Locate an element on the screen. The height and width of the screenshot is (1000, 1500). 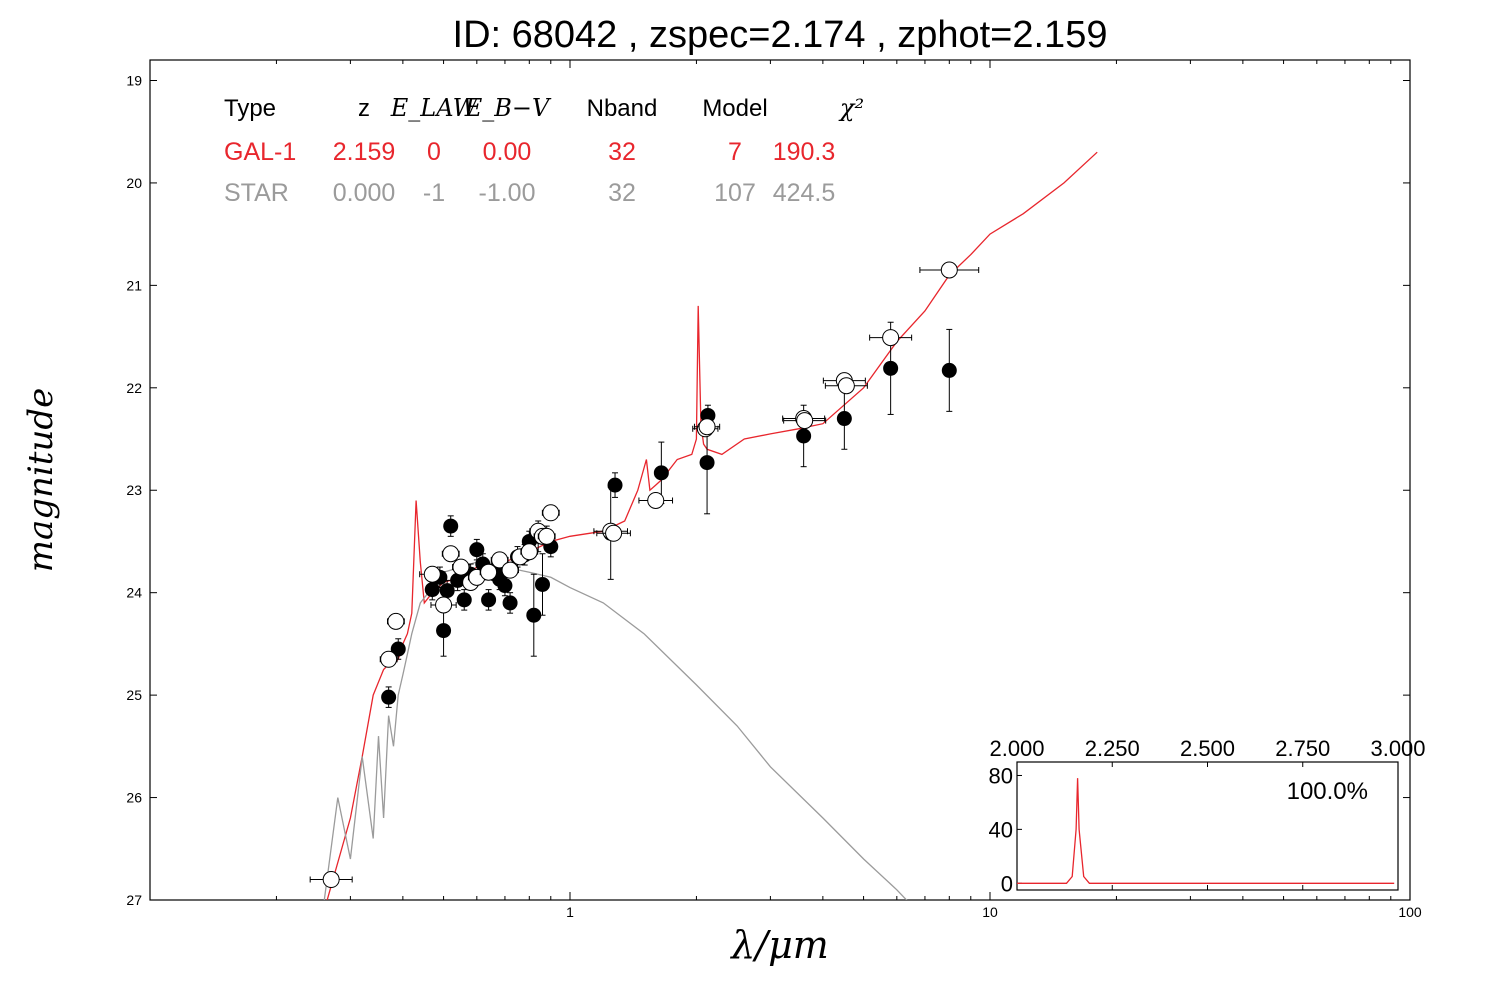
fit-table-header: Model is located at coordinates (734, 108).